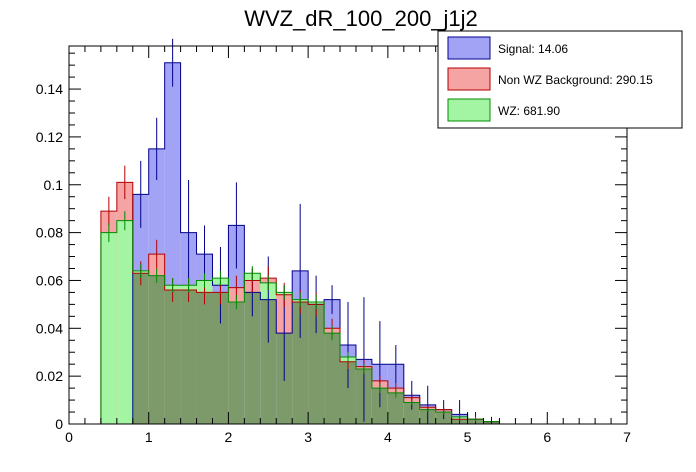 This screenshot has height=472, width=696. What do you see at coordinates (308, 437) in the screenshot?
I see `x-tick-label: 3` at bounding box center [308, 437].